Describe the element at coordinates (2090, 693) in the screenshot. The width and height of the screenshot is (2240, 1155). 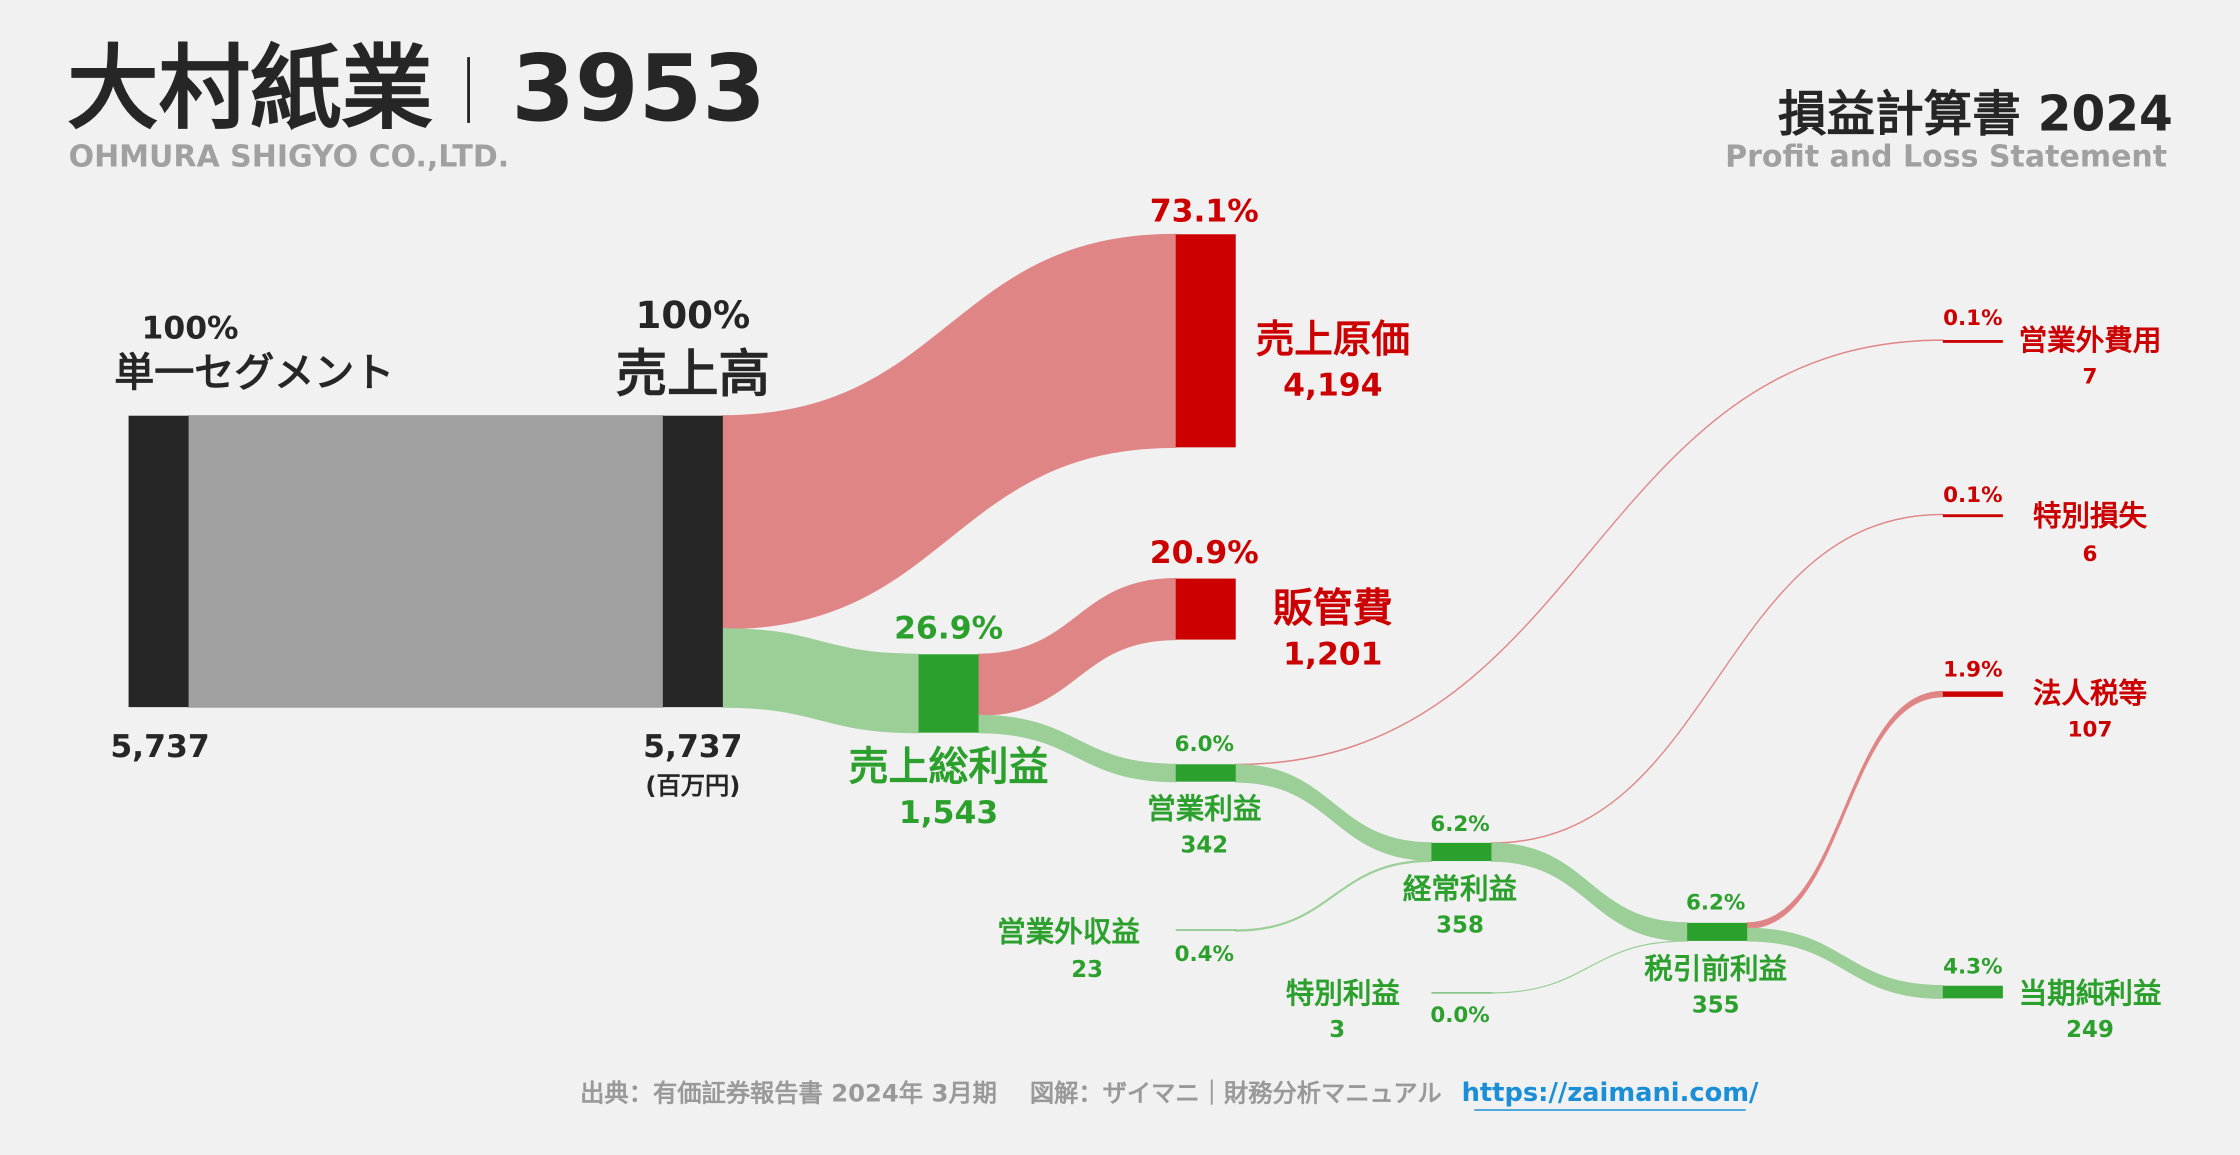
I see `node-name: 法人税等` at that location.